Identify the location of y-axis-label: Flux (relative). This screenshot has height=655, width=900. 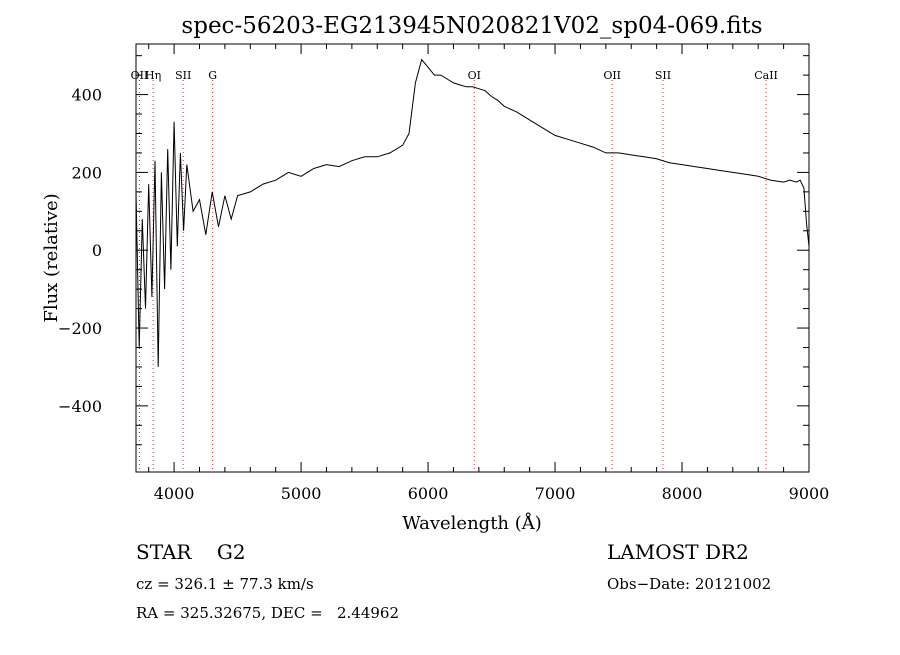
(51, 257).